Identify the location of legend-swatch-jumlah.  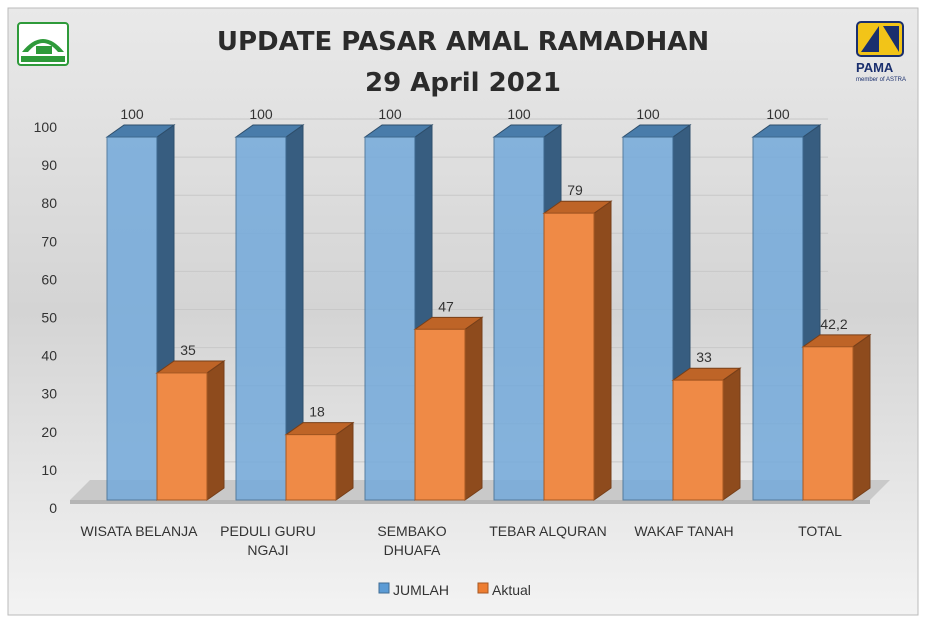
(384, 588).